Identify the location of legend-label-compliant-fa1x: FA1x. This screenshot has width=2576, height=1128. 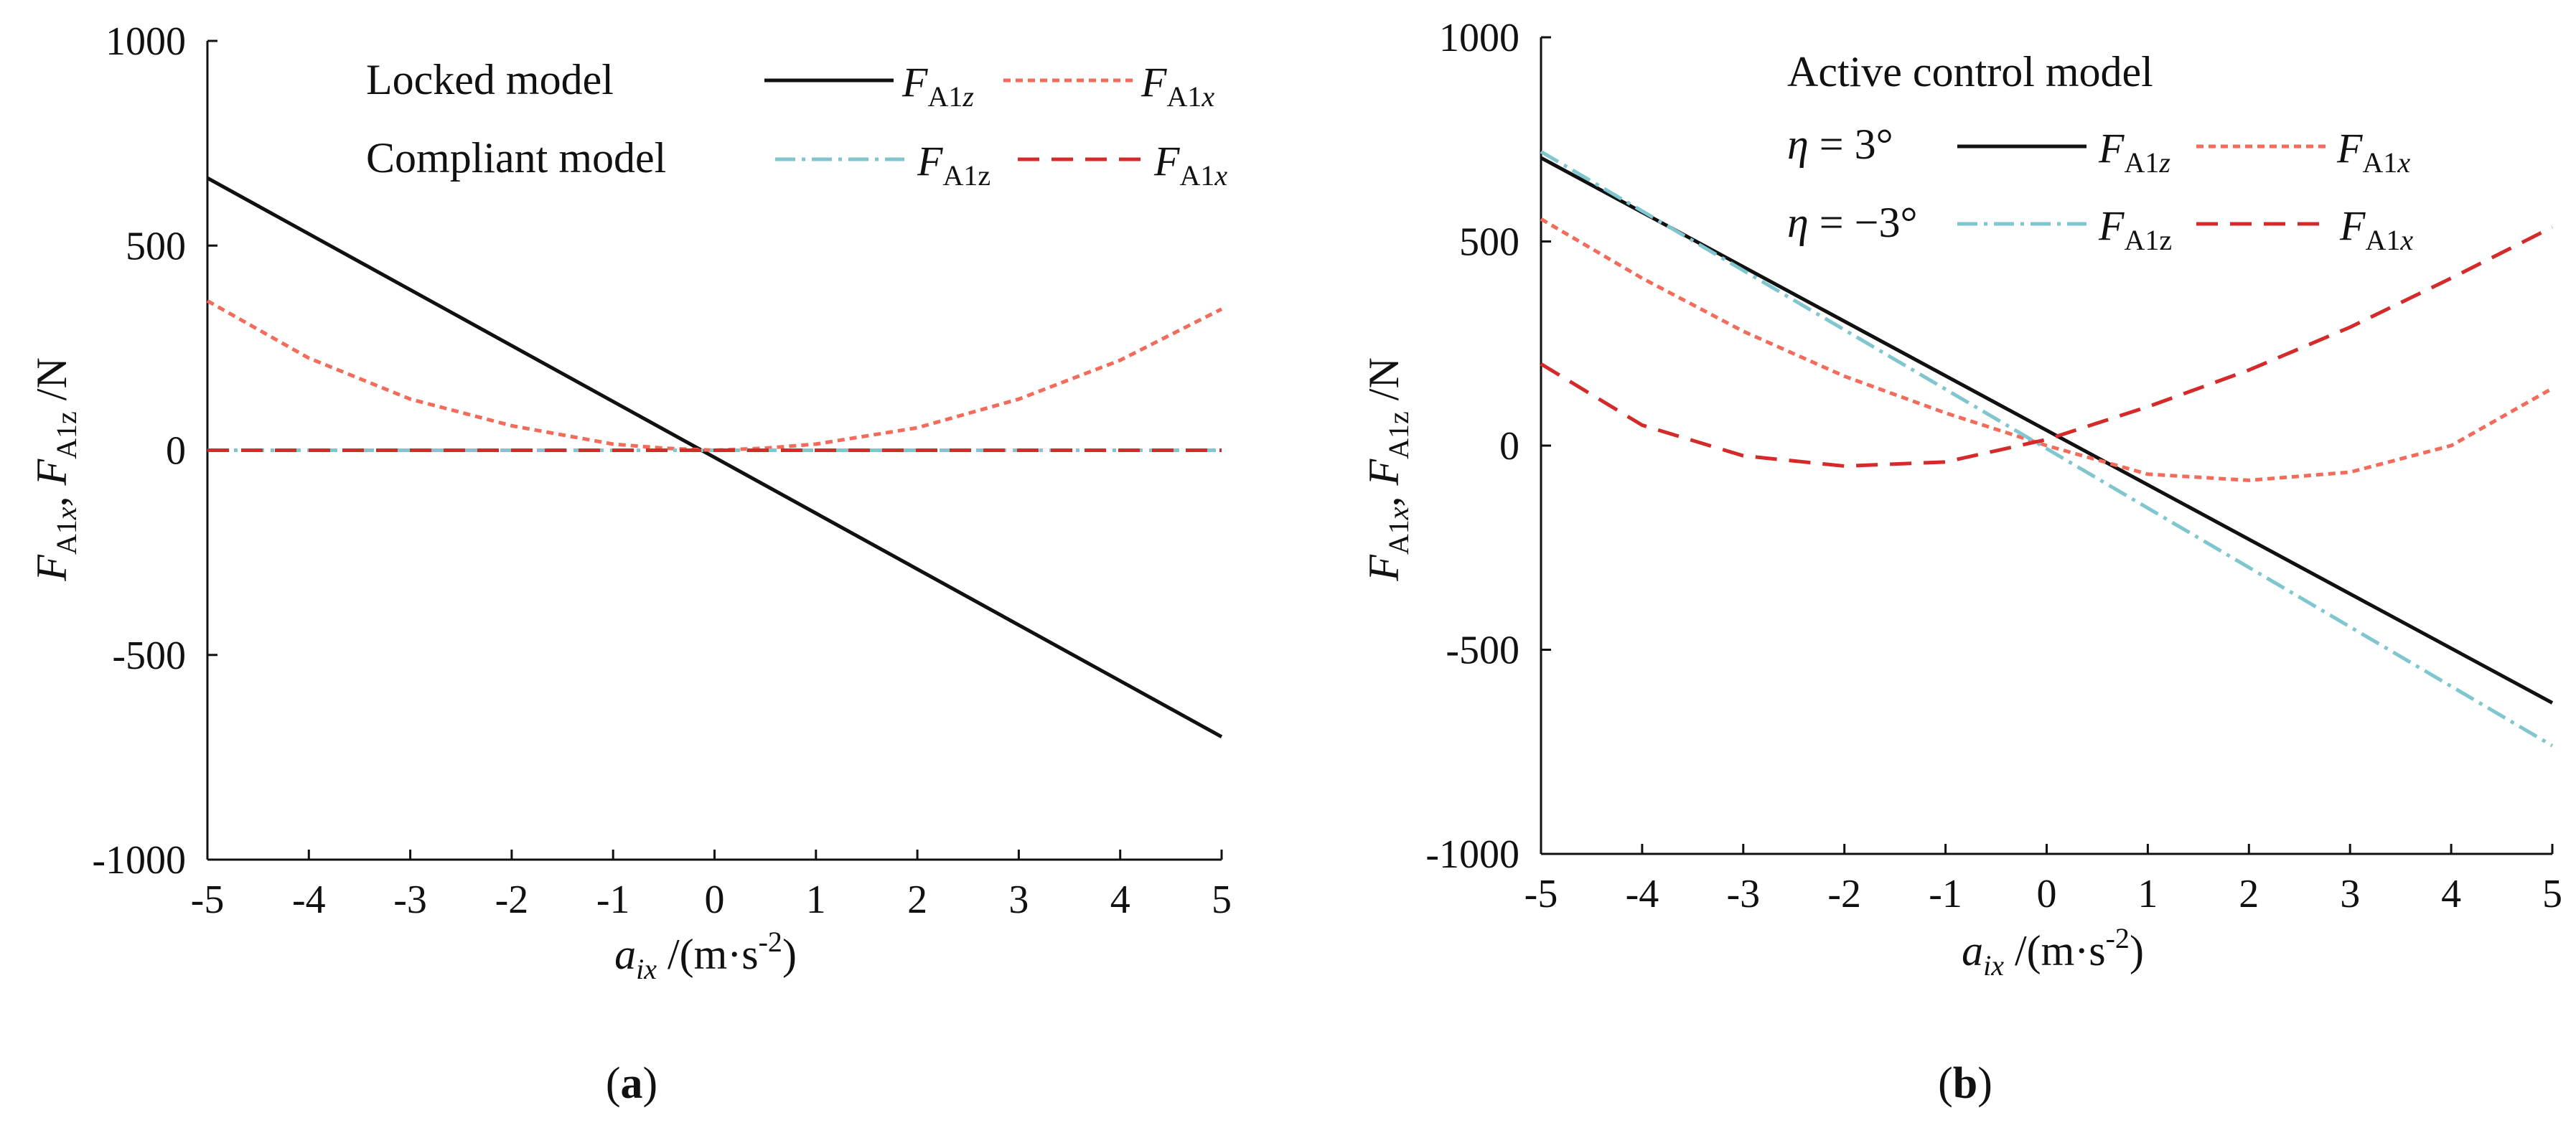
(1190, 165).